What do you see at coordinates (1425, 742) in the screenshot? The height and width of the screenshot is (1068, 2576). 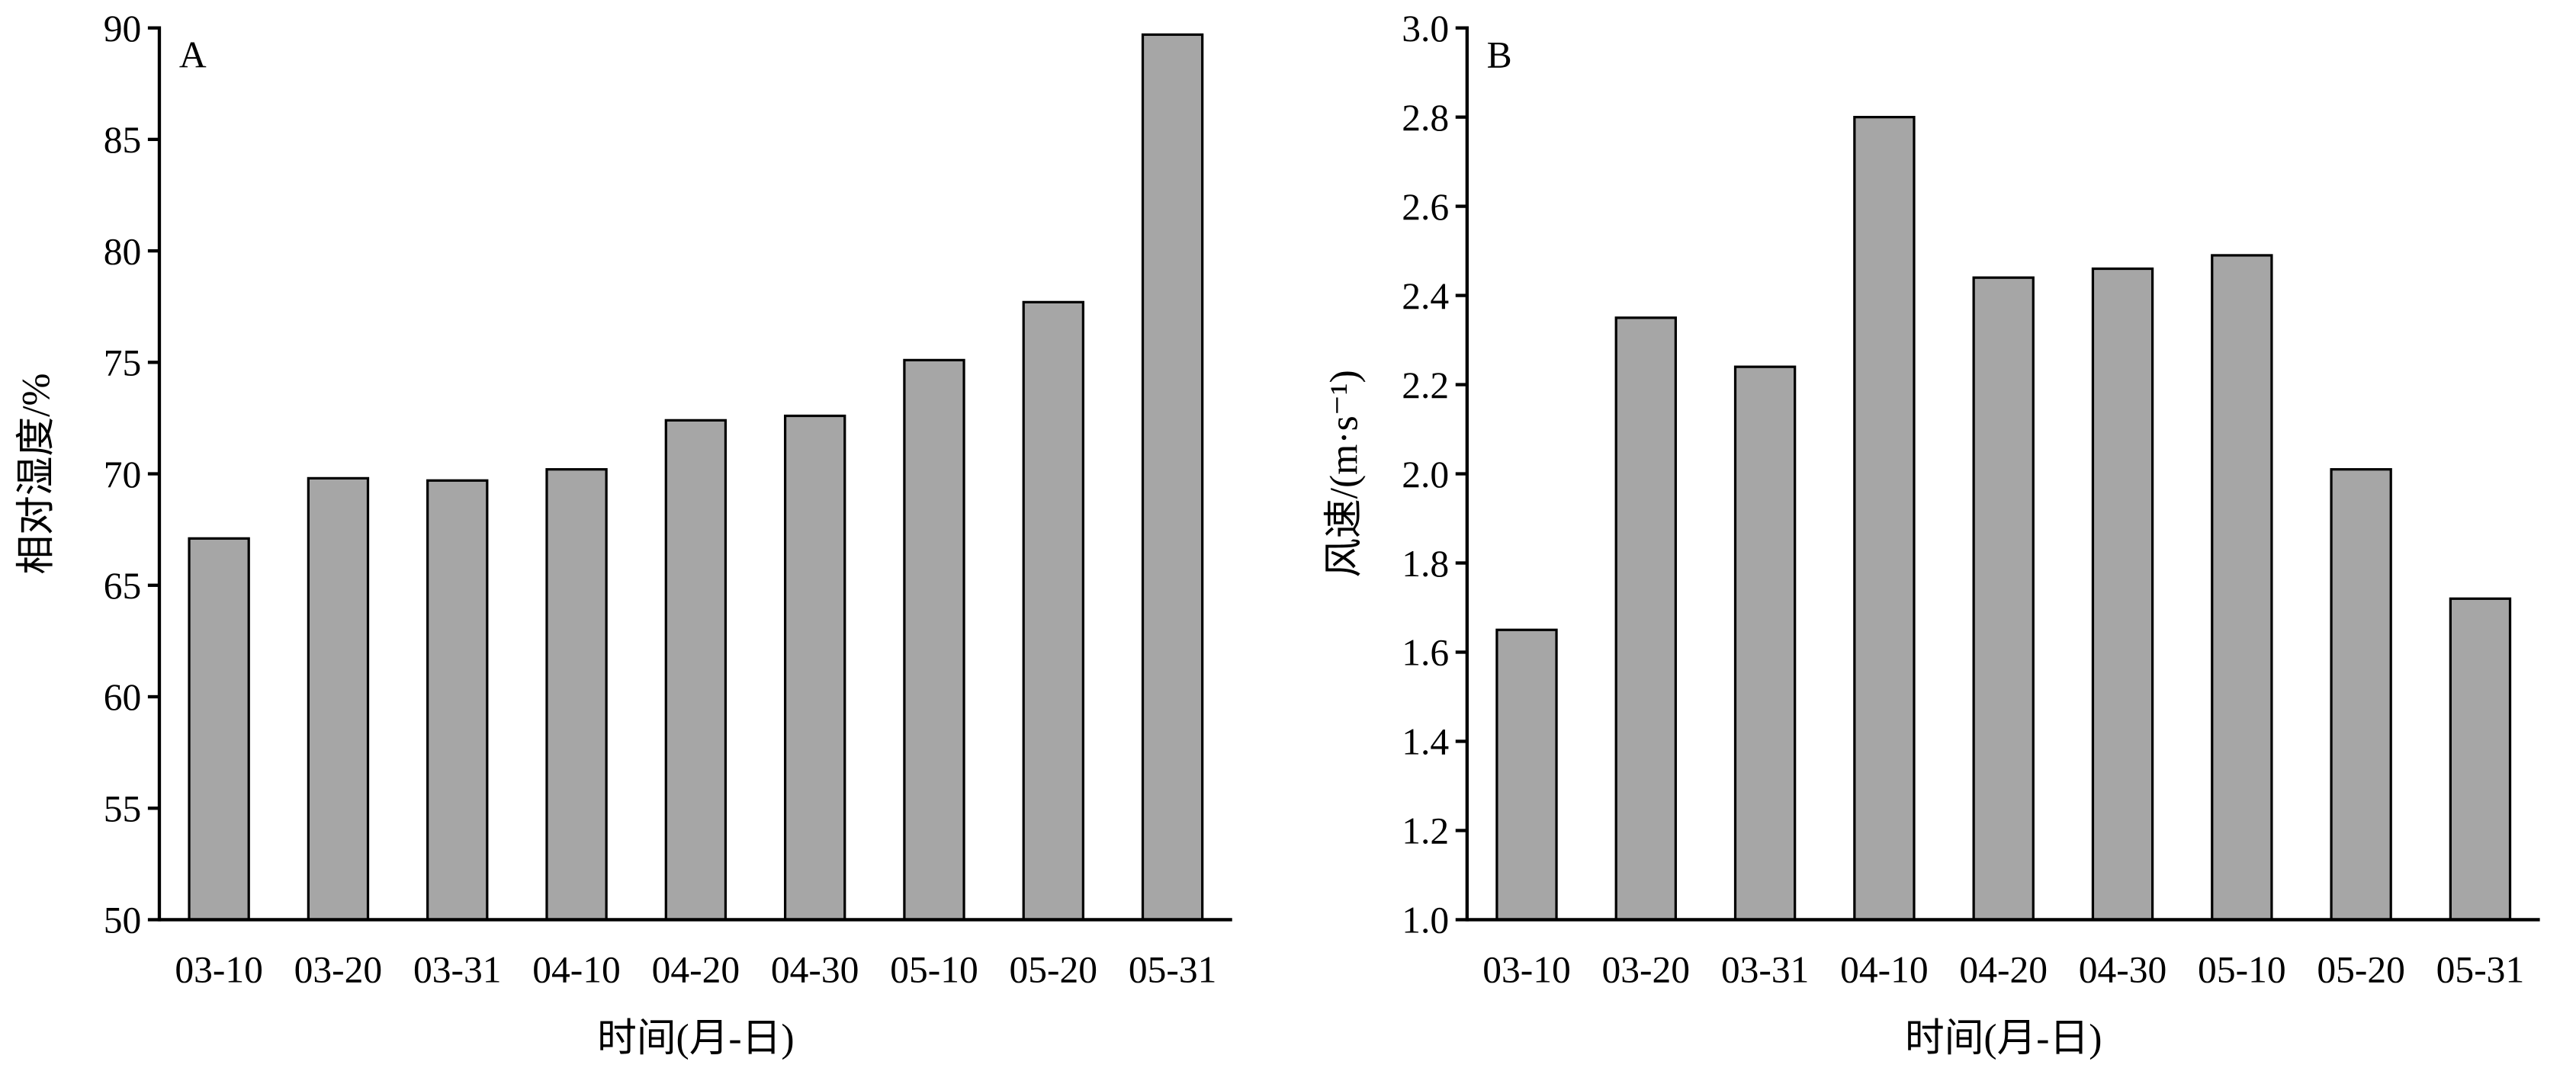 I see `y-tick-label: 1.4` at bounding box center [1425, 742].